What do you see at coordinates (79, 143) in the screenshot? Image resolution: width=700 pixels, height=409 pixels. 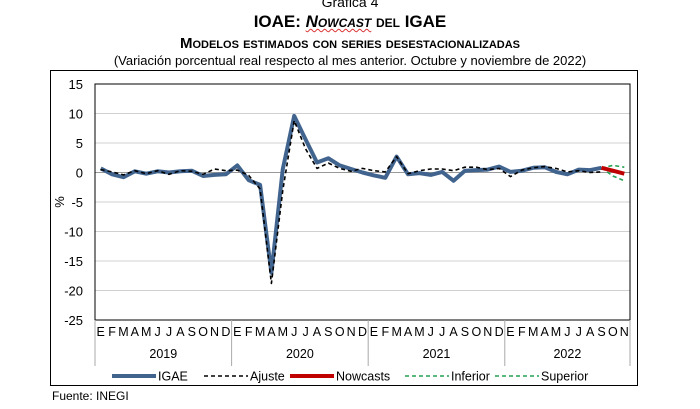 I see `y-tick-label: 5` at bounding box center [79, 143].